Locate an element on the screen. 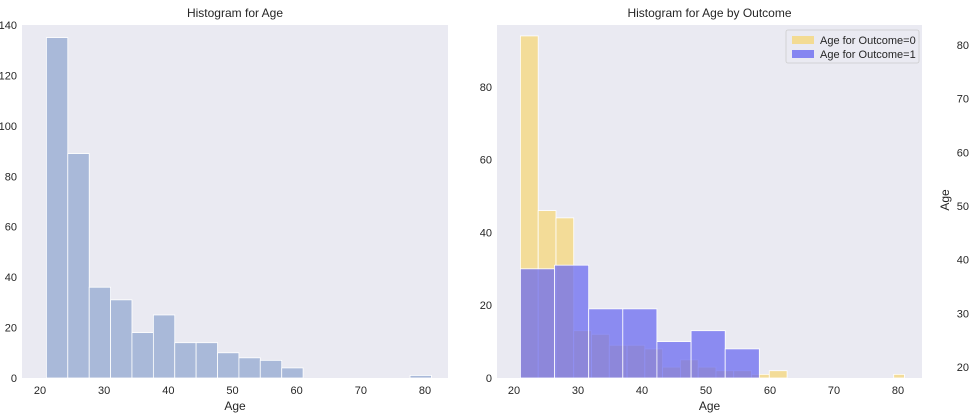 The height and width of the screenshot is (417, 975). y-tick-label: 100 is located at coordinates (8, 127).